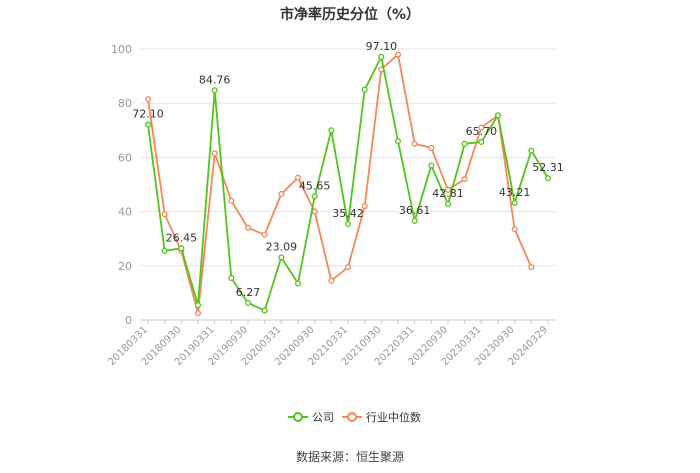  What do you see at coordinates (282, 246) in the screenshot?
I see `company-data-label: 23.09` at bounding box center [282, 246].